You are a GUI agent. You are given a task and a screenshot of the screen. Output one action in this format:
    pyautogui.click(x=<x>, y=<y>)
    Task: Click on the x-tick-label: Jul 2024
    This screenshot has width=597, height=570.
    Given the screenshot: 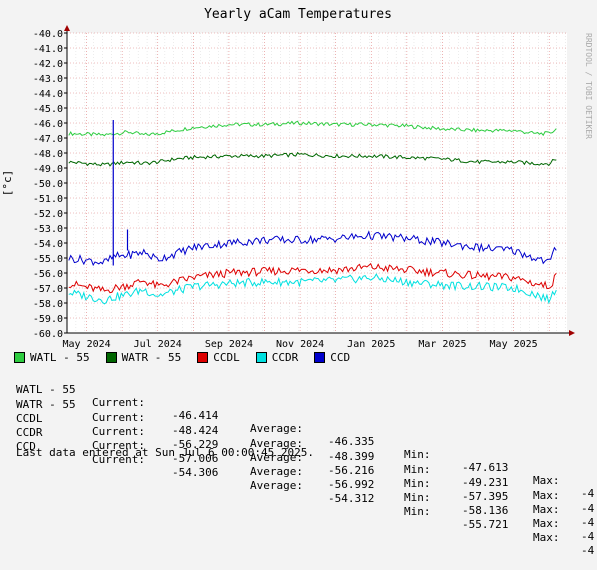 What is the action you would take?
    pyautogui.click(x=158, y=344)
    